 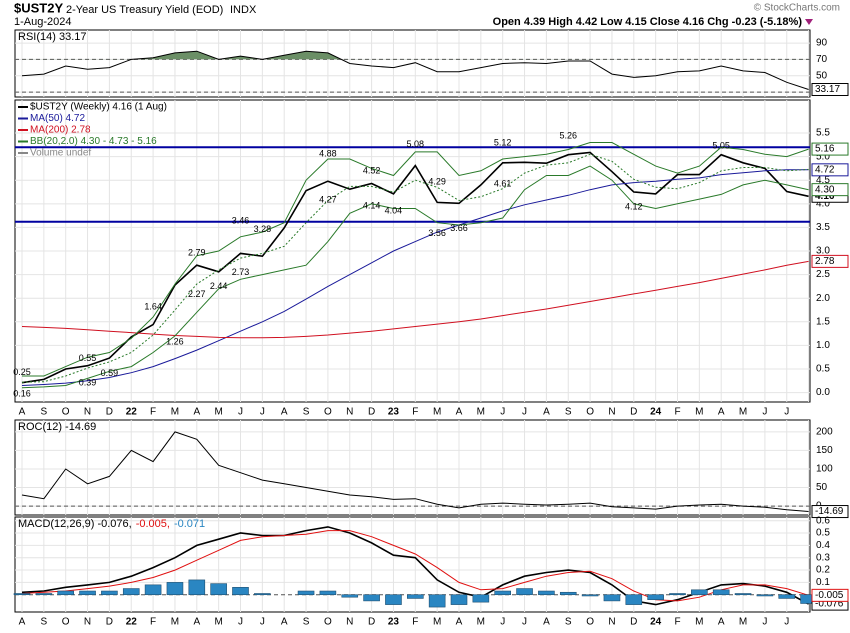 I want to click on price-annotation: 5.26, so click(x=568, y=136).